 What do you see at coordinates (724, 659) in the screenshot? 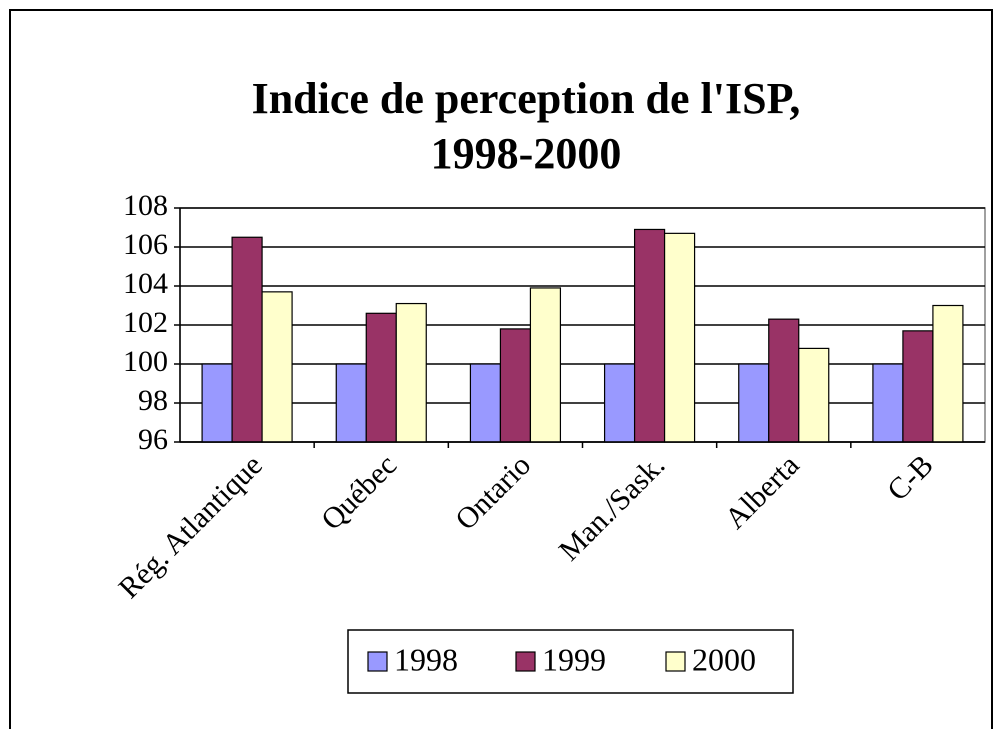
I see `legend-label: 2000` at bounding box center [724, 659].